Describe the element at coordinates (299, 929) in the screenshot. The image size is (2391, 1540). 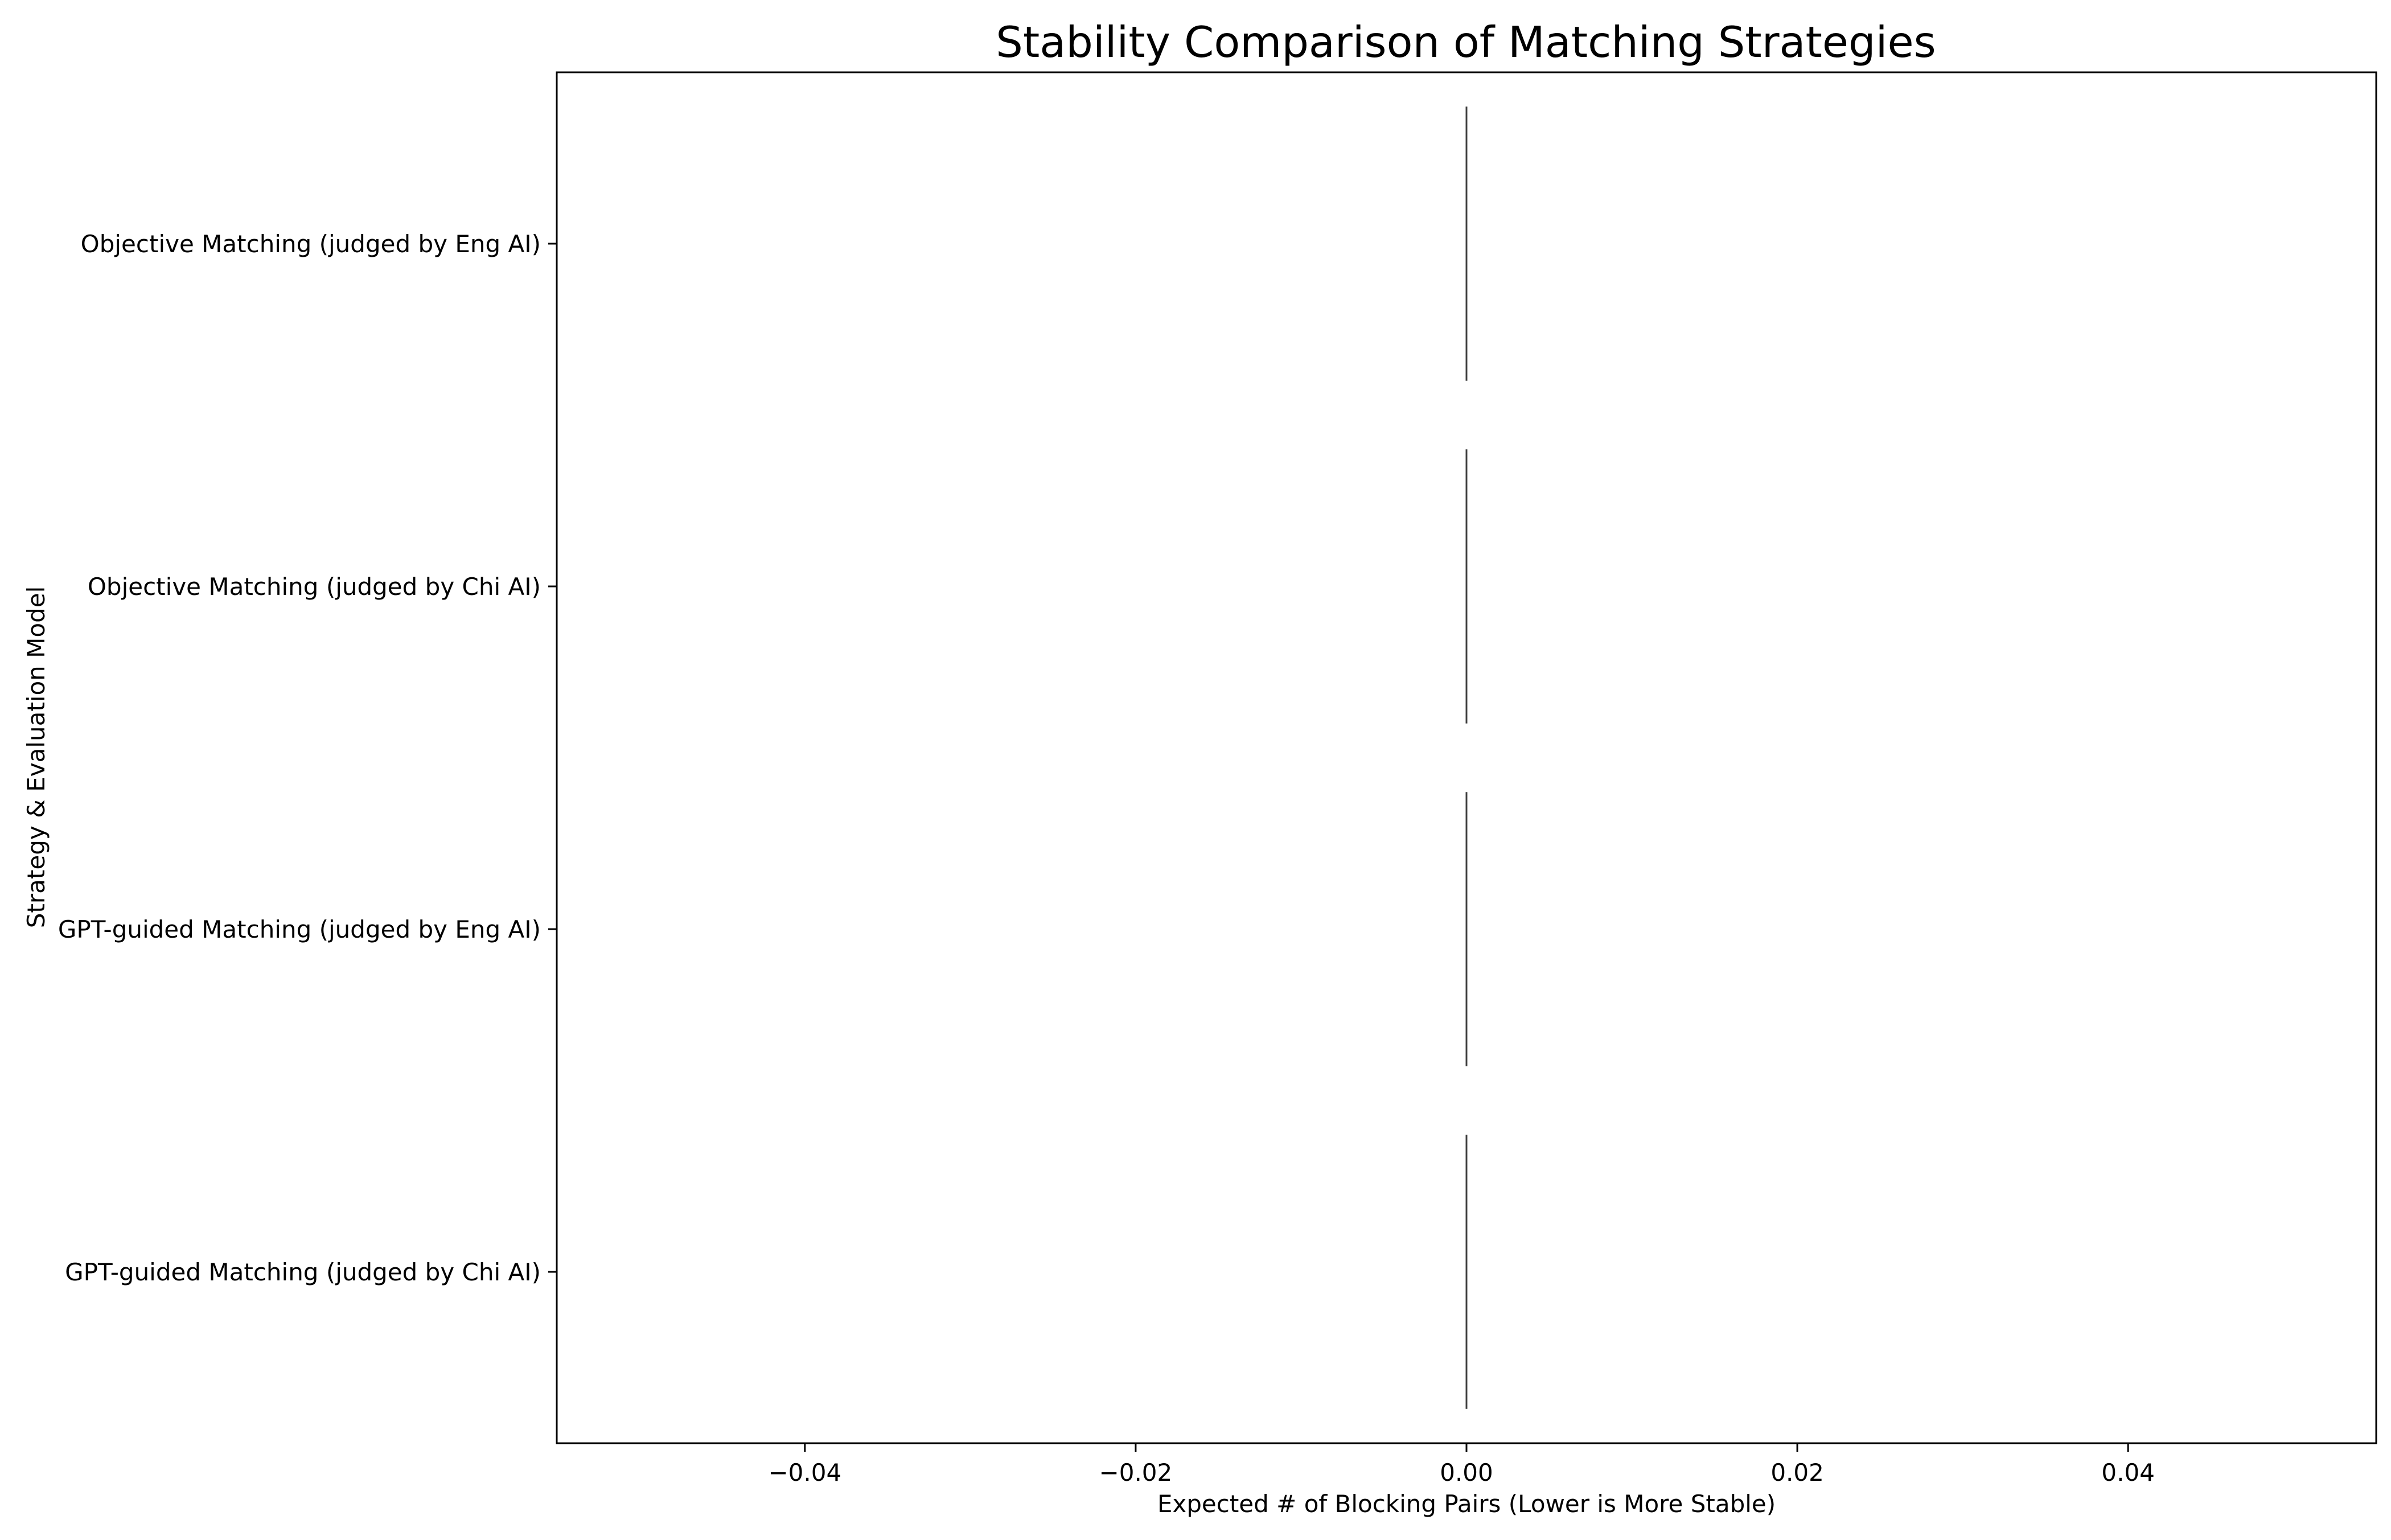
I see `y-tick-label: GPT-guided Matching (judged by Eng AI)` at that location.